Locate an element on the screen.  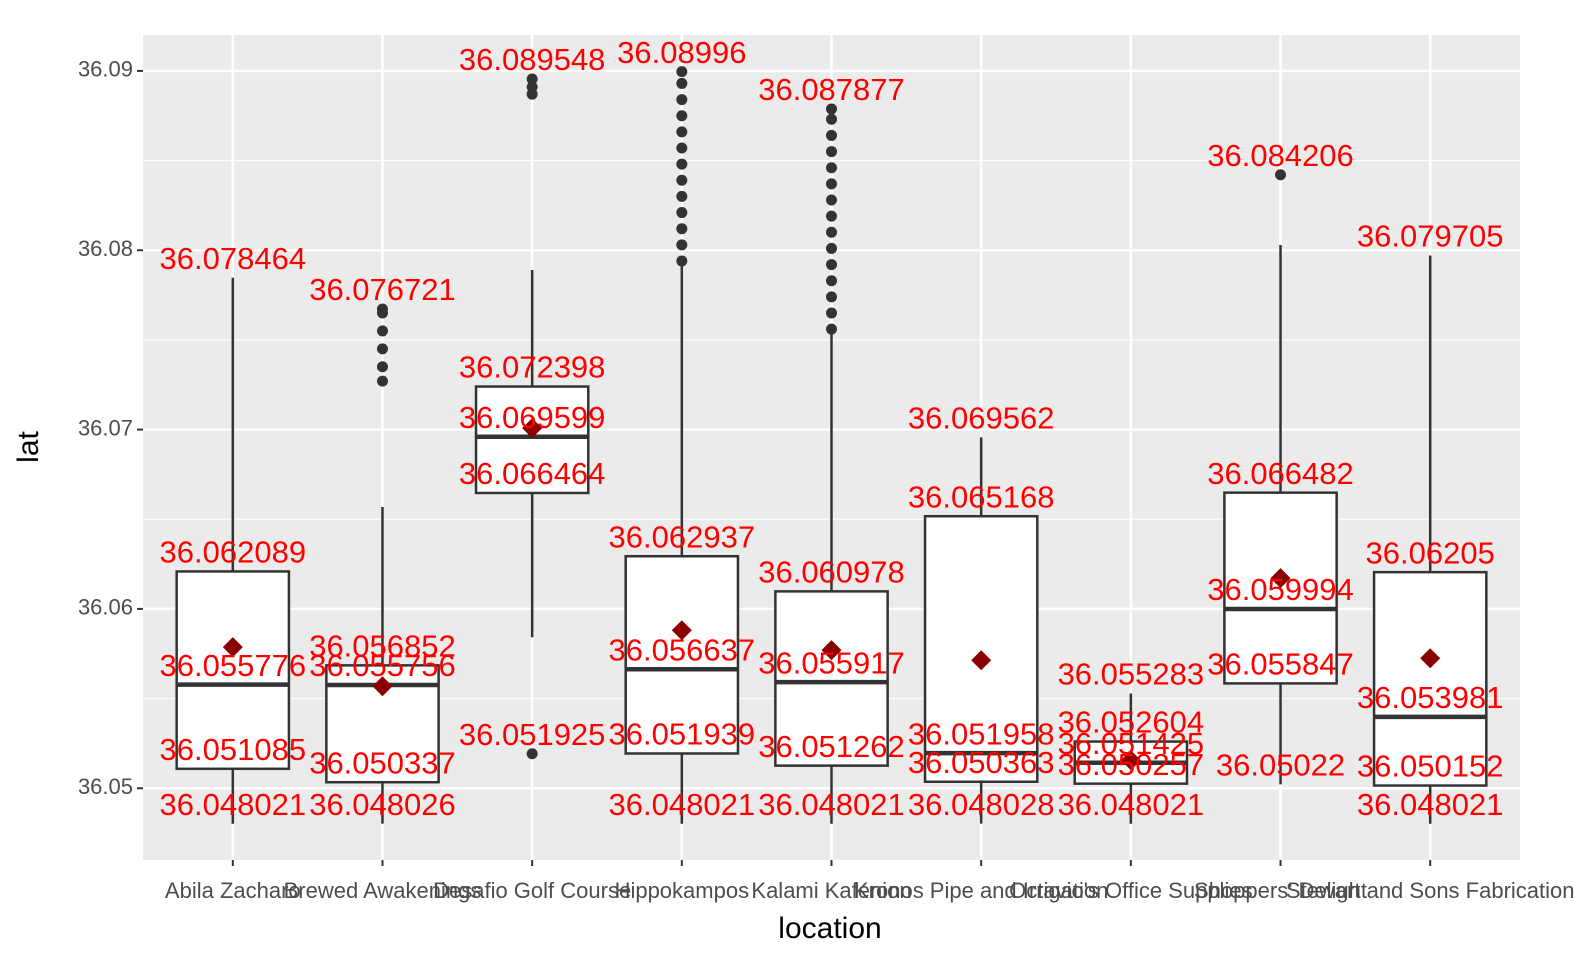
value-label: 36.065168 is located at coordinates (981, 496).